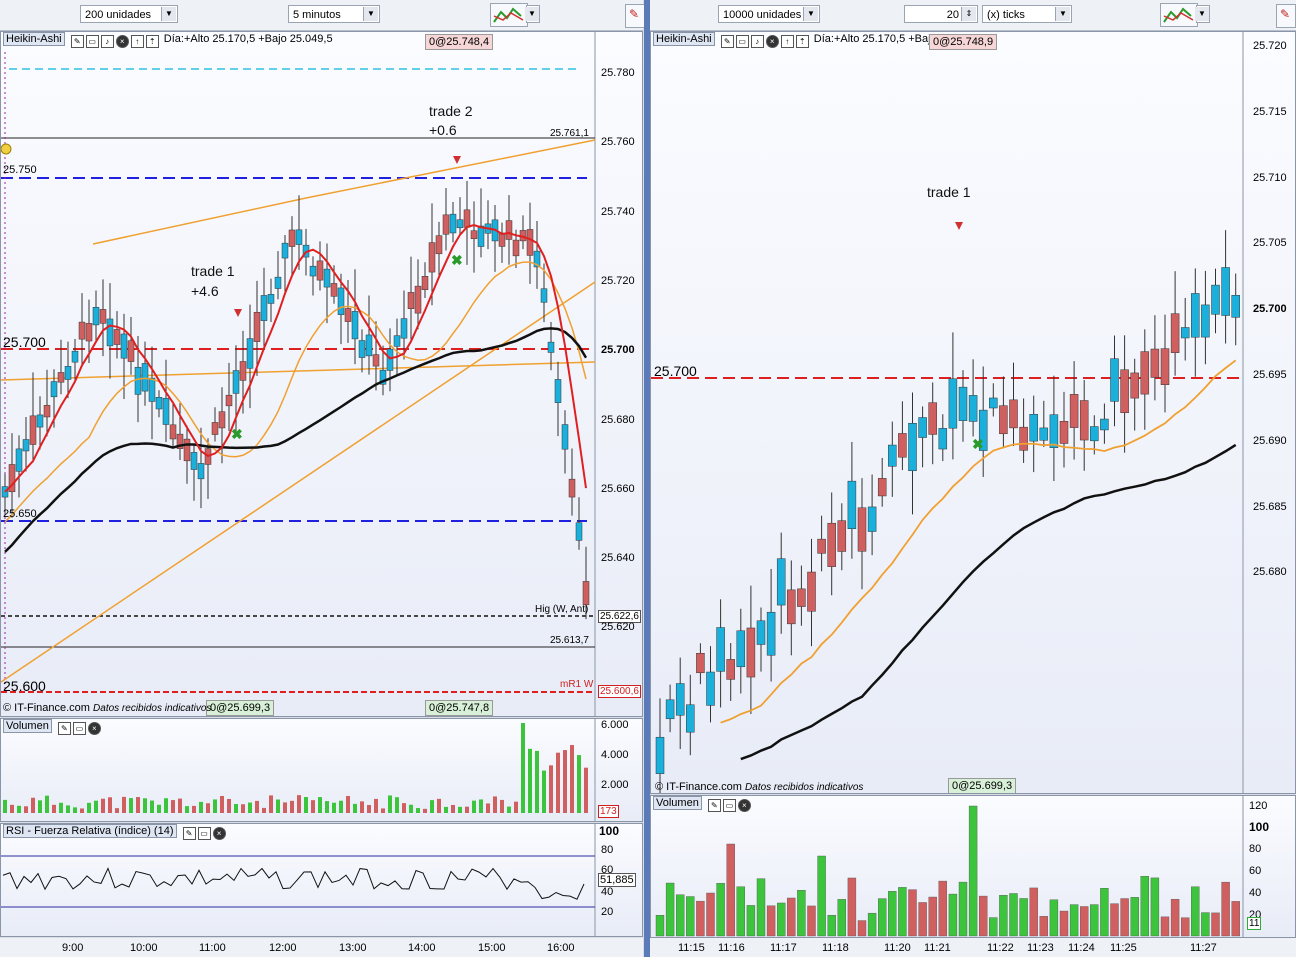 This screenshot has height=957, width=1296. I want to click on order-tag-bottom-left: 0@25.699,3, so click(240, 708).